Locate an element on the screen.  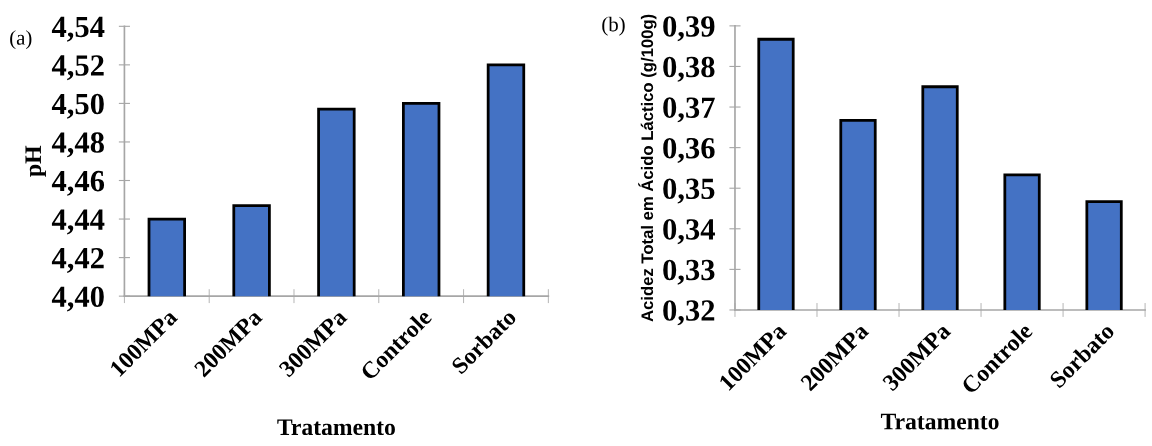
y-tick-label: 4,50 is located at coordinates (77, 106).